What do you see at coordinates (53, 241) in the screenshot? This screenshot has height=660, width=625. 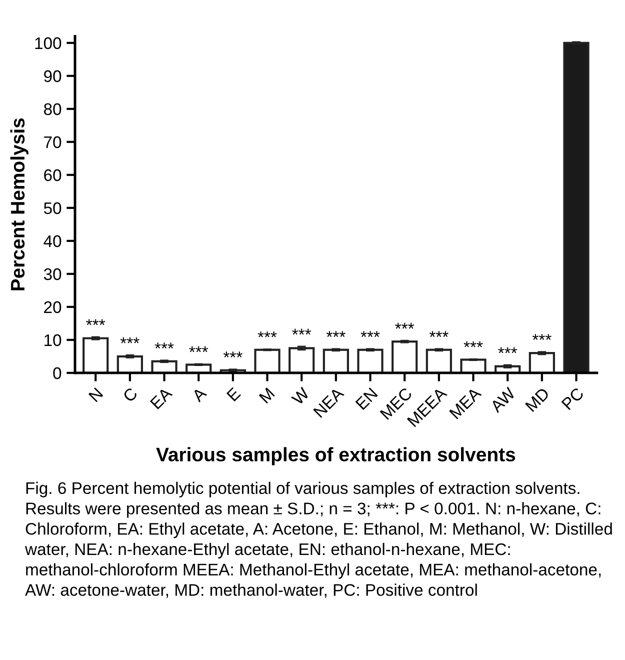 I see `y-tick-label: 40` at bounding box center [53, 241].